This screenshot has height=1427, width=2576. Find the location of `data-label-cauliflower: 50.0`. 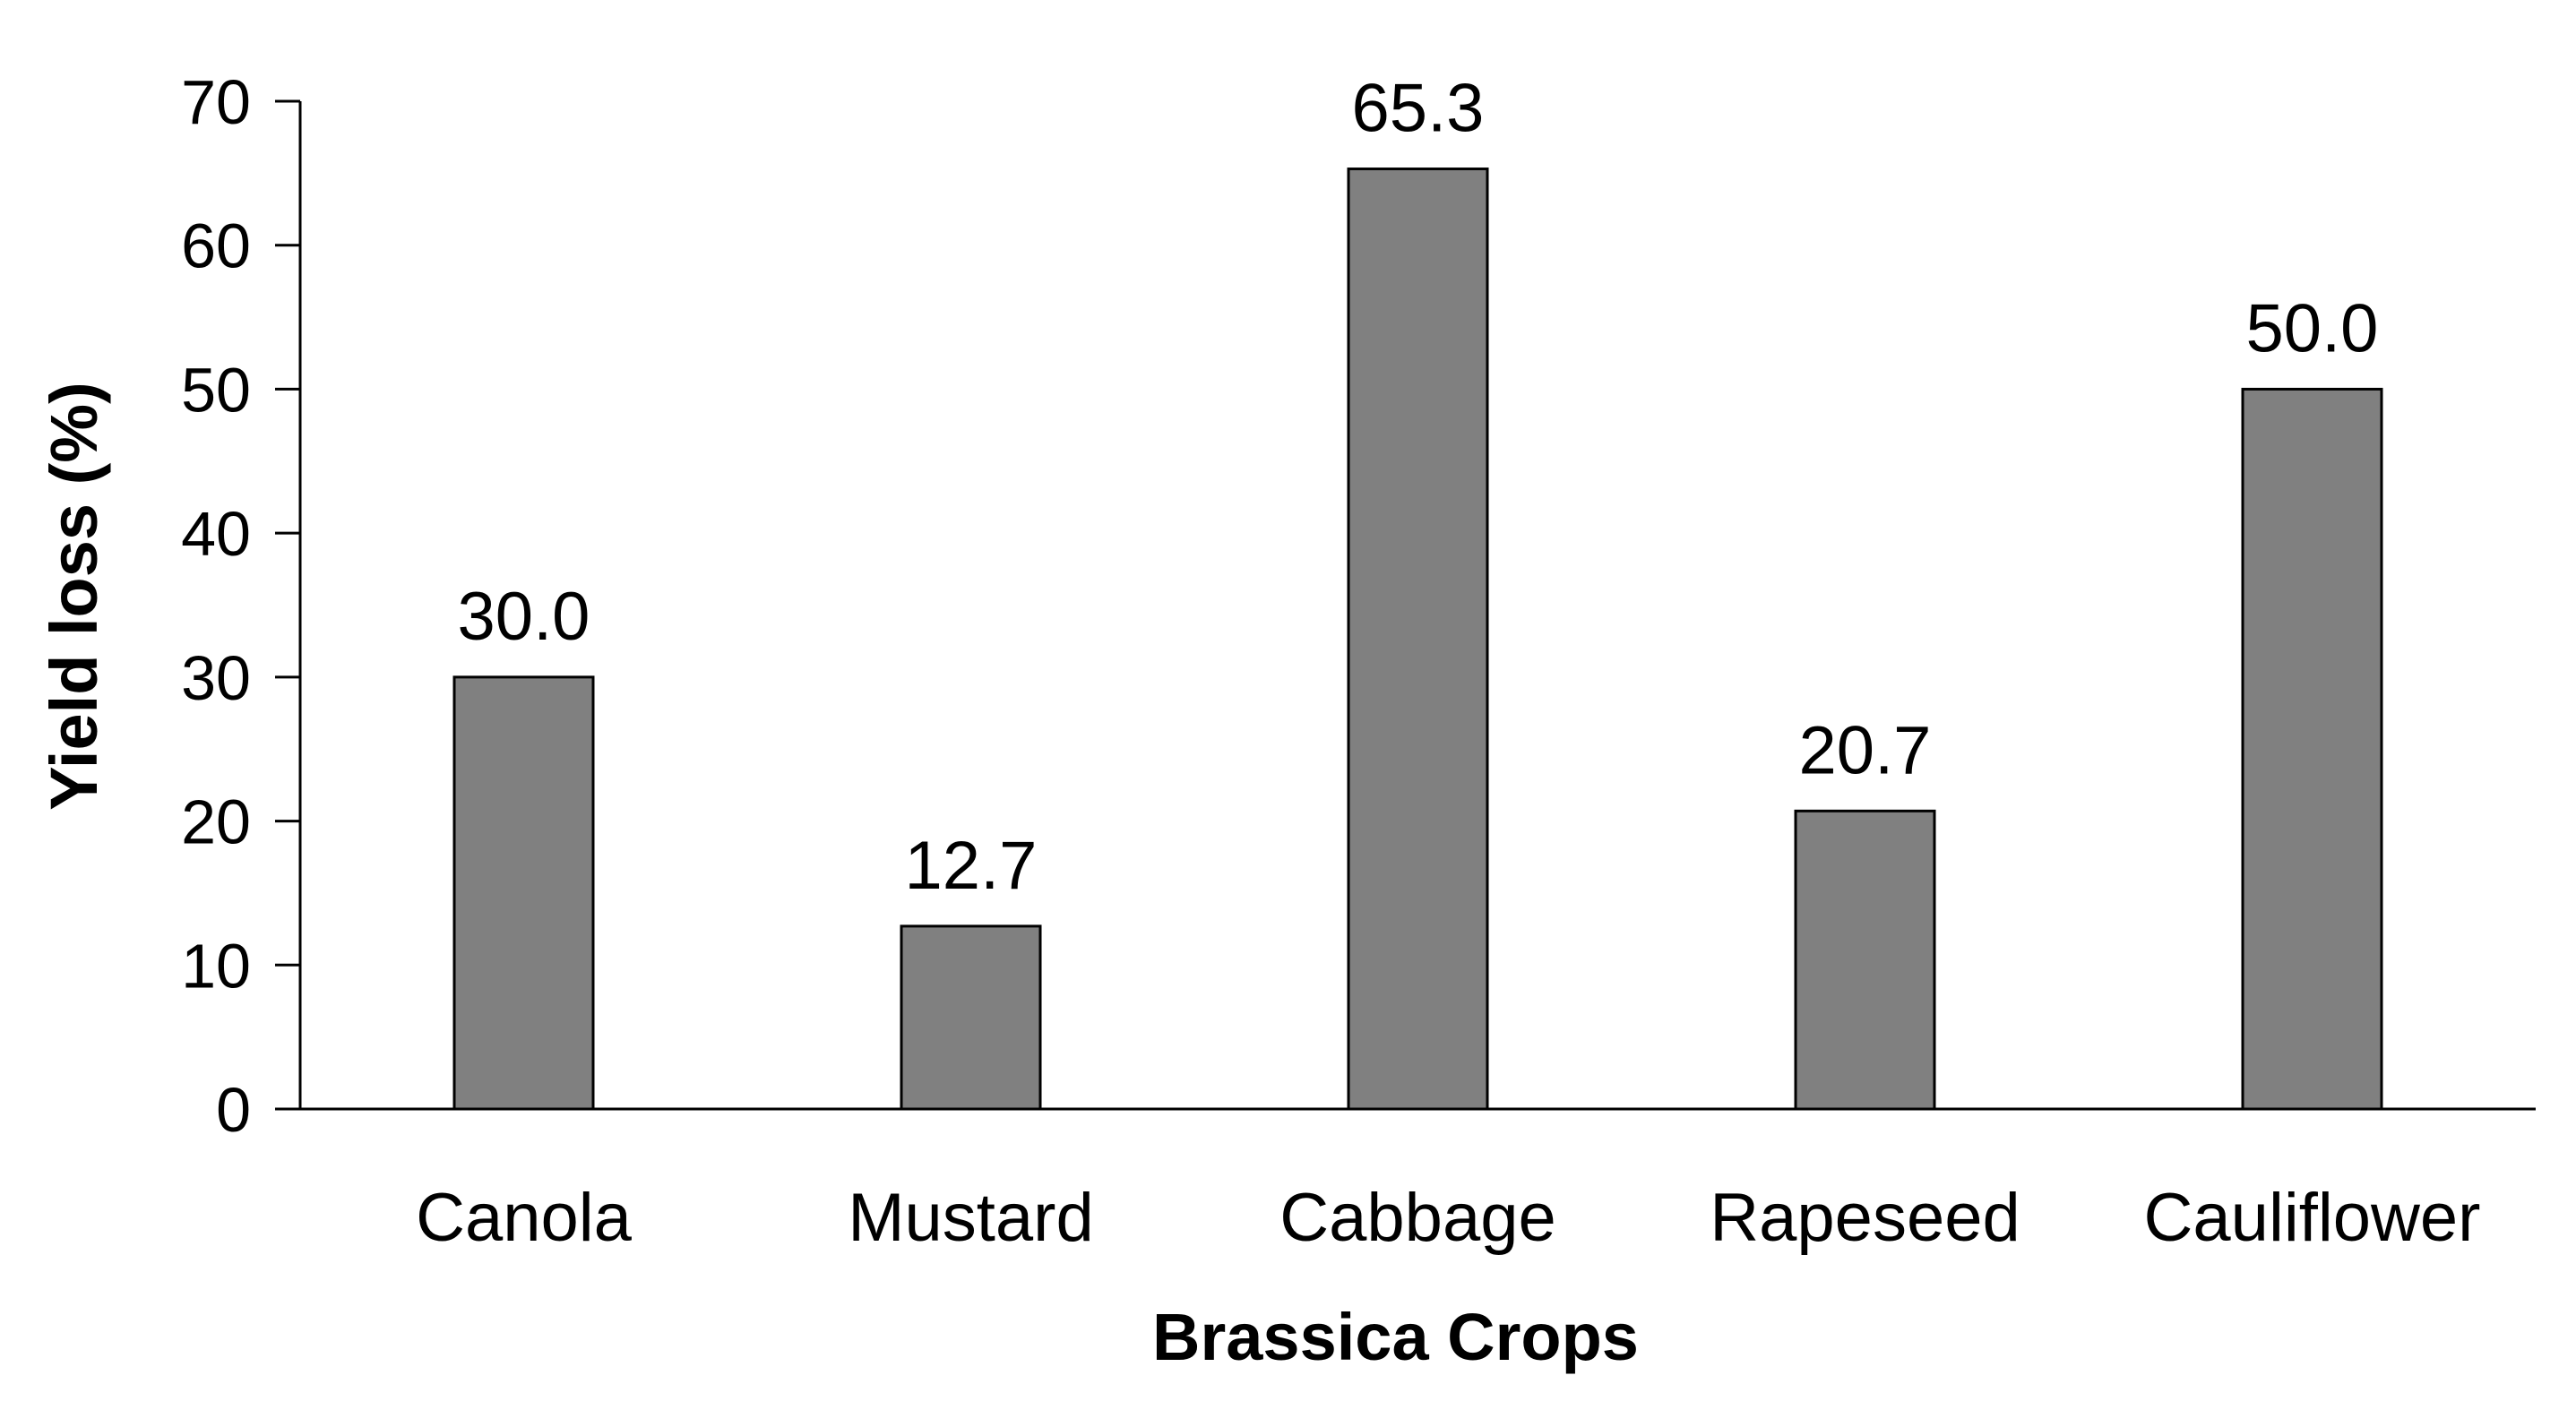

data-label-cauliflower: 50.0 is located at coordinates (2312, 328).